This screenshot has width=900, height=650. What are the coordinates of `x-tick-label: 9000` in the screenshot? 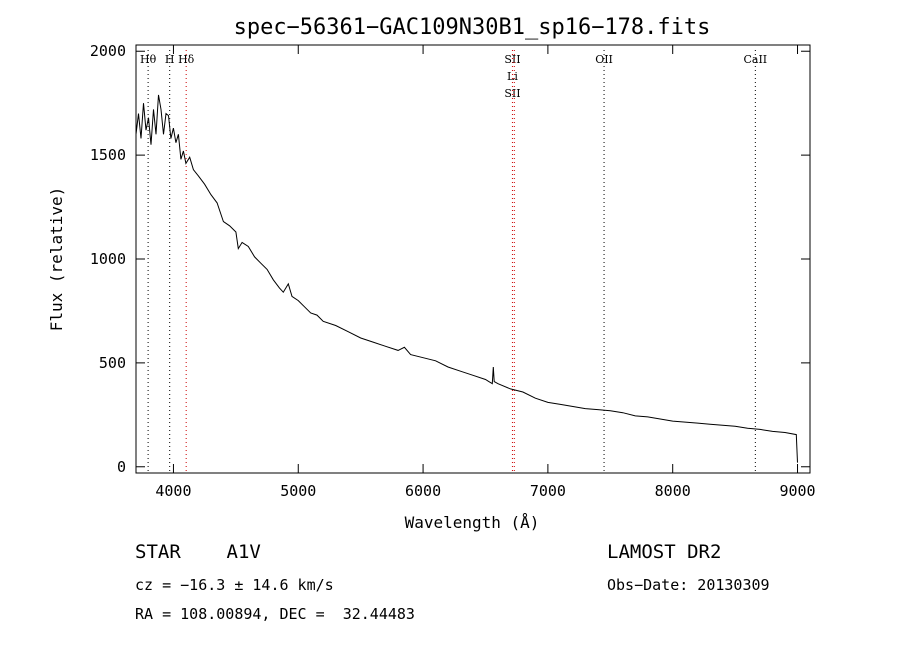 It's located at (797, 491).